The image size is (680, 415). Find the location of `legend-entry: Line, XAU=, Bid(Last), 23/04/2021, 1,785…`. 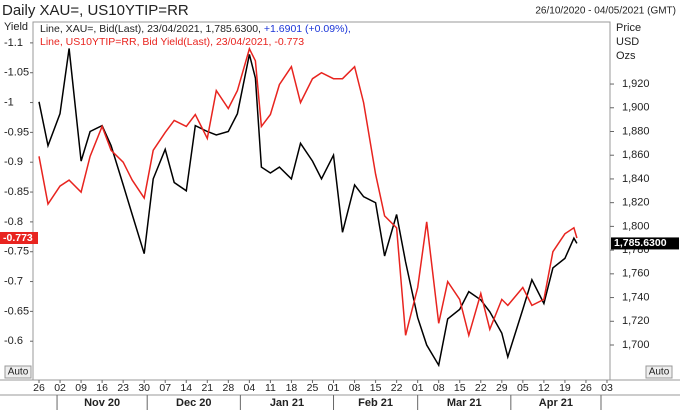

legend-entry: Line, XAU=, Bid(Last), 23/04/2021, 1,785… is located at coordinates (150, 29).